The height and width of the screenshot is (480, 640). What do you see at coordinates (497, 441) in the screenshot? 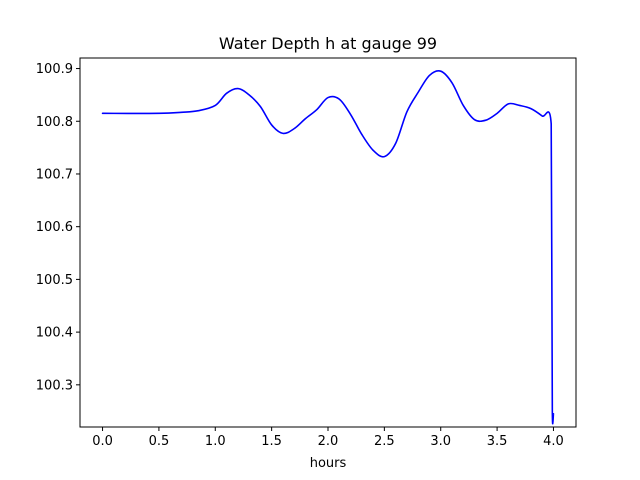
I see `x-tick-label: 3.5` at bounding box center [497, 441].